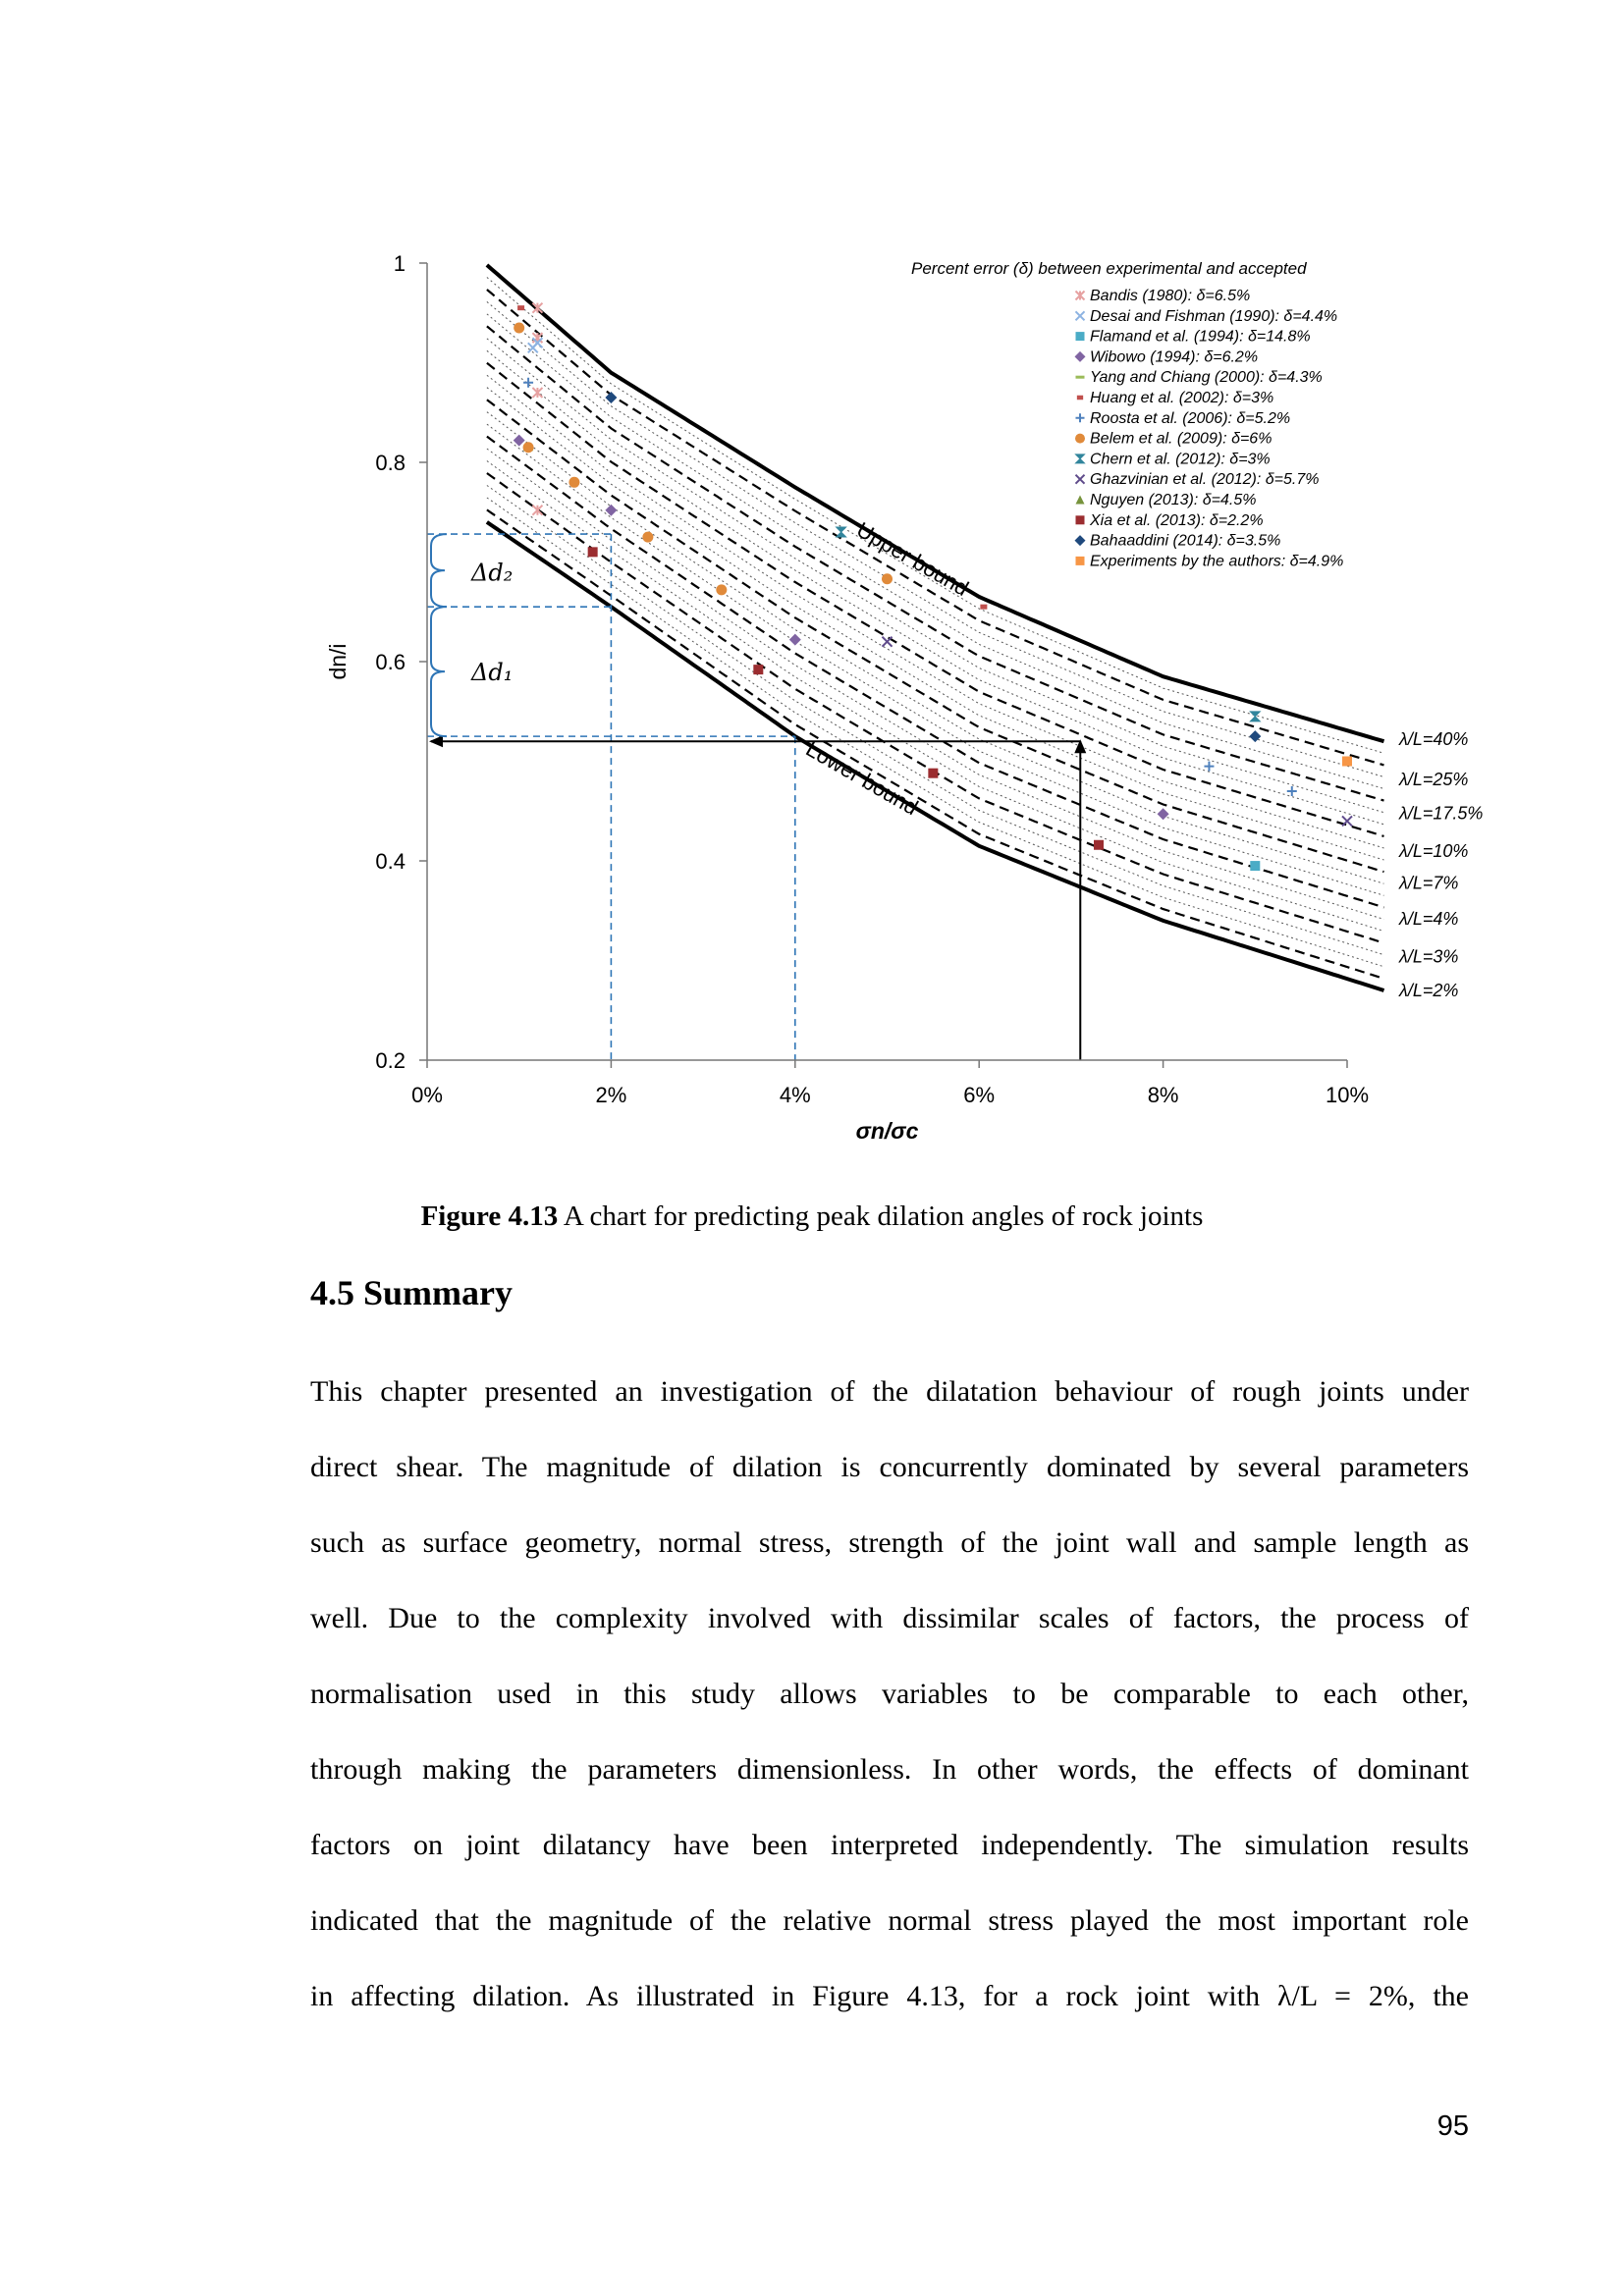 The image size is (1624, 2296). What do you see at coordinates (390, 662) in the screenshot?
I see `y-tick-label: 0.6` at bounding box center [390, 662].